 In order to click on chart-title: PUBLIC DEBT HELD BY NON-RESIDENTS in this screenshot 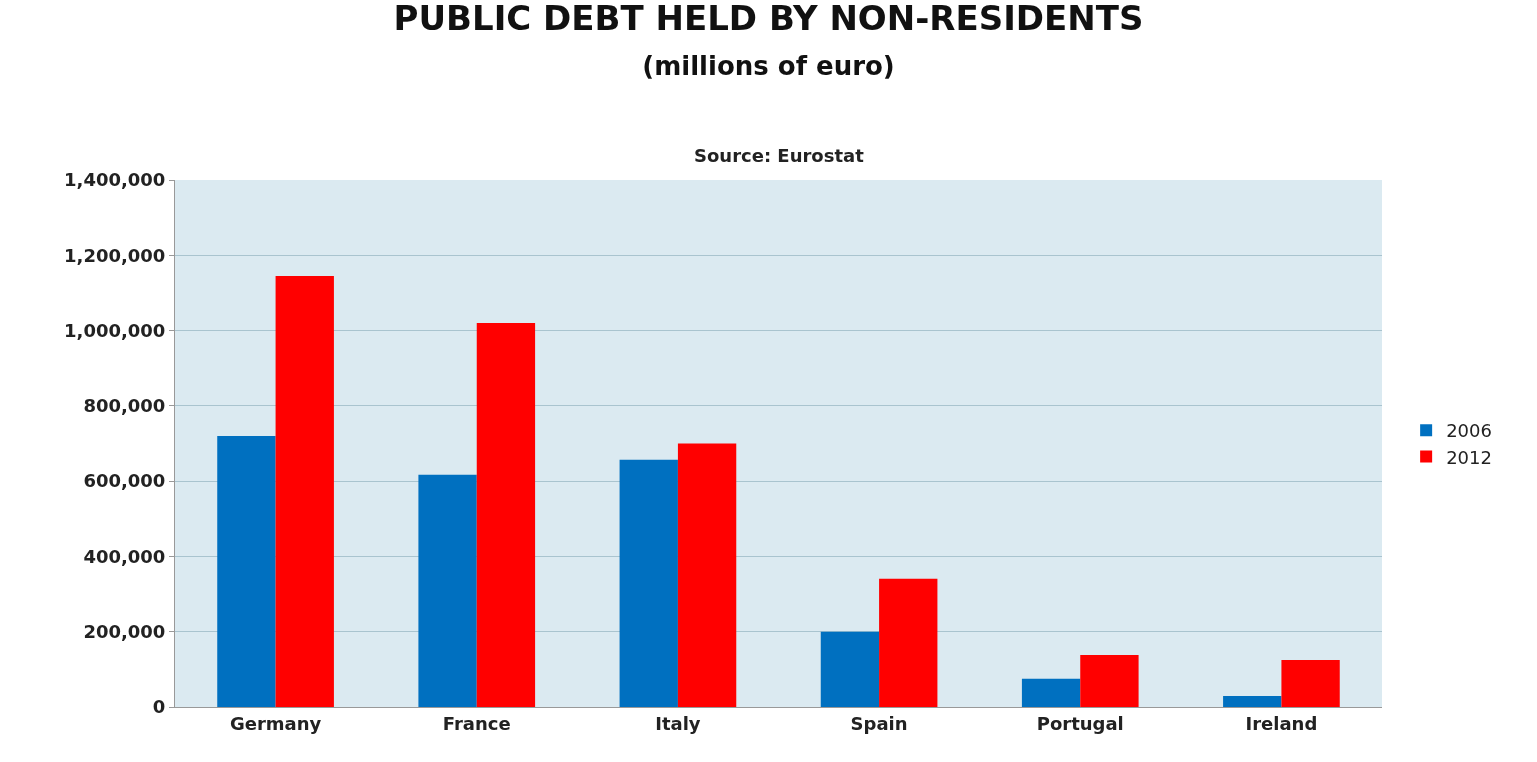, I will do `click(768, 19)`.